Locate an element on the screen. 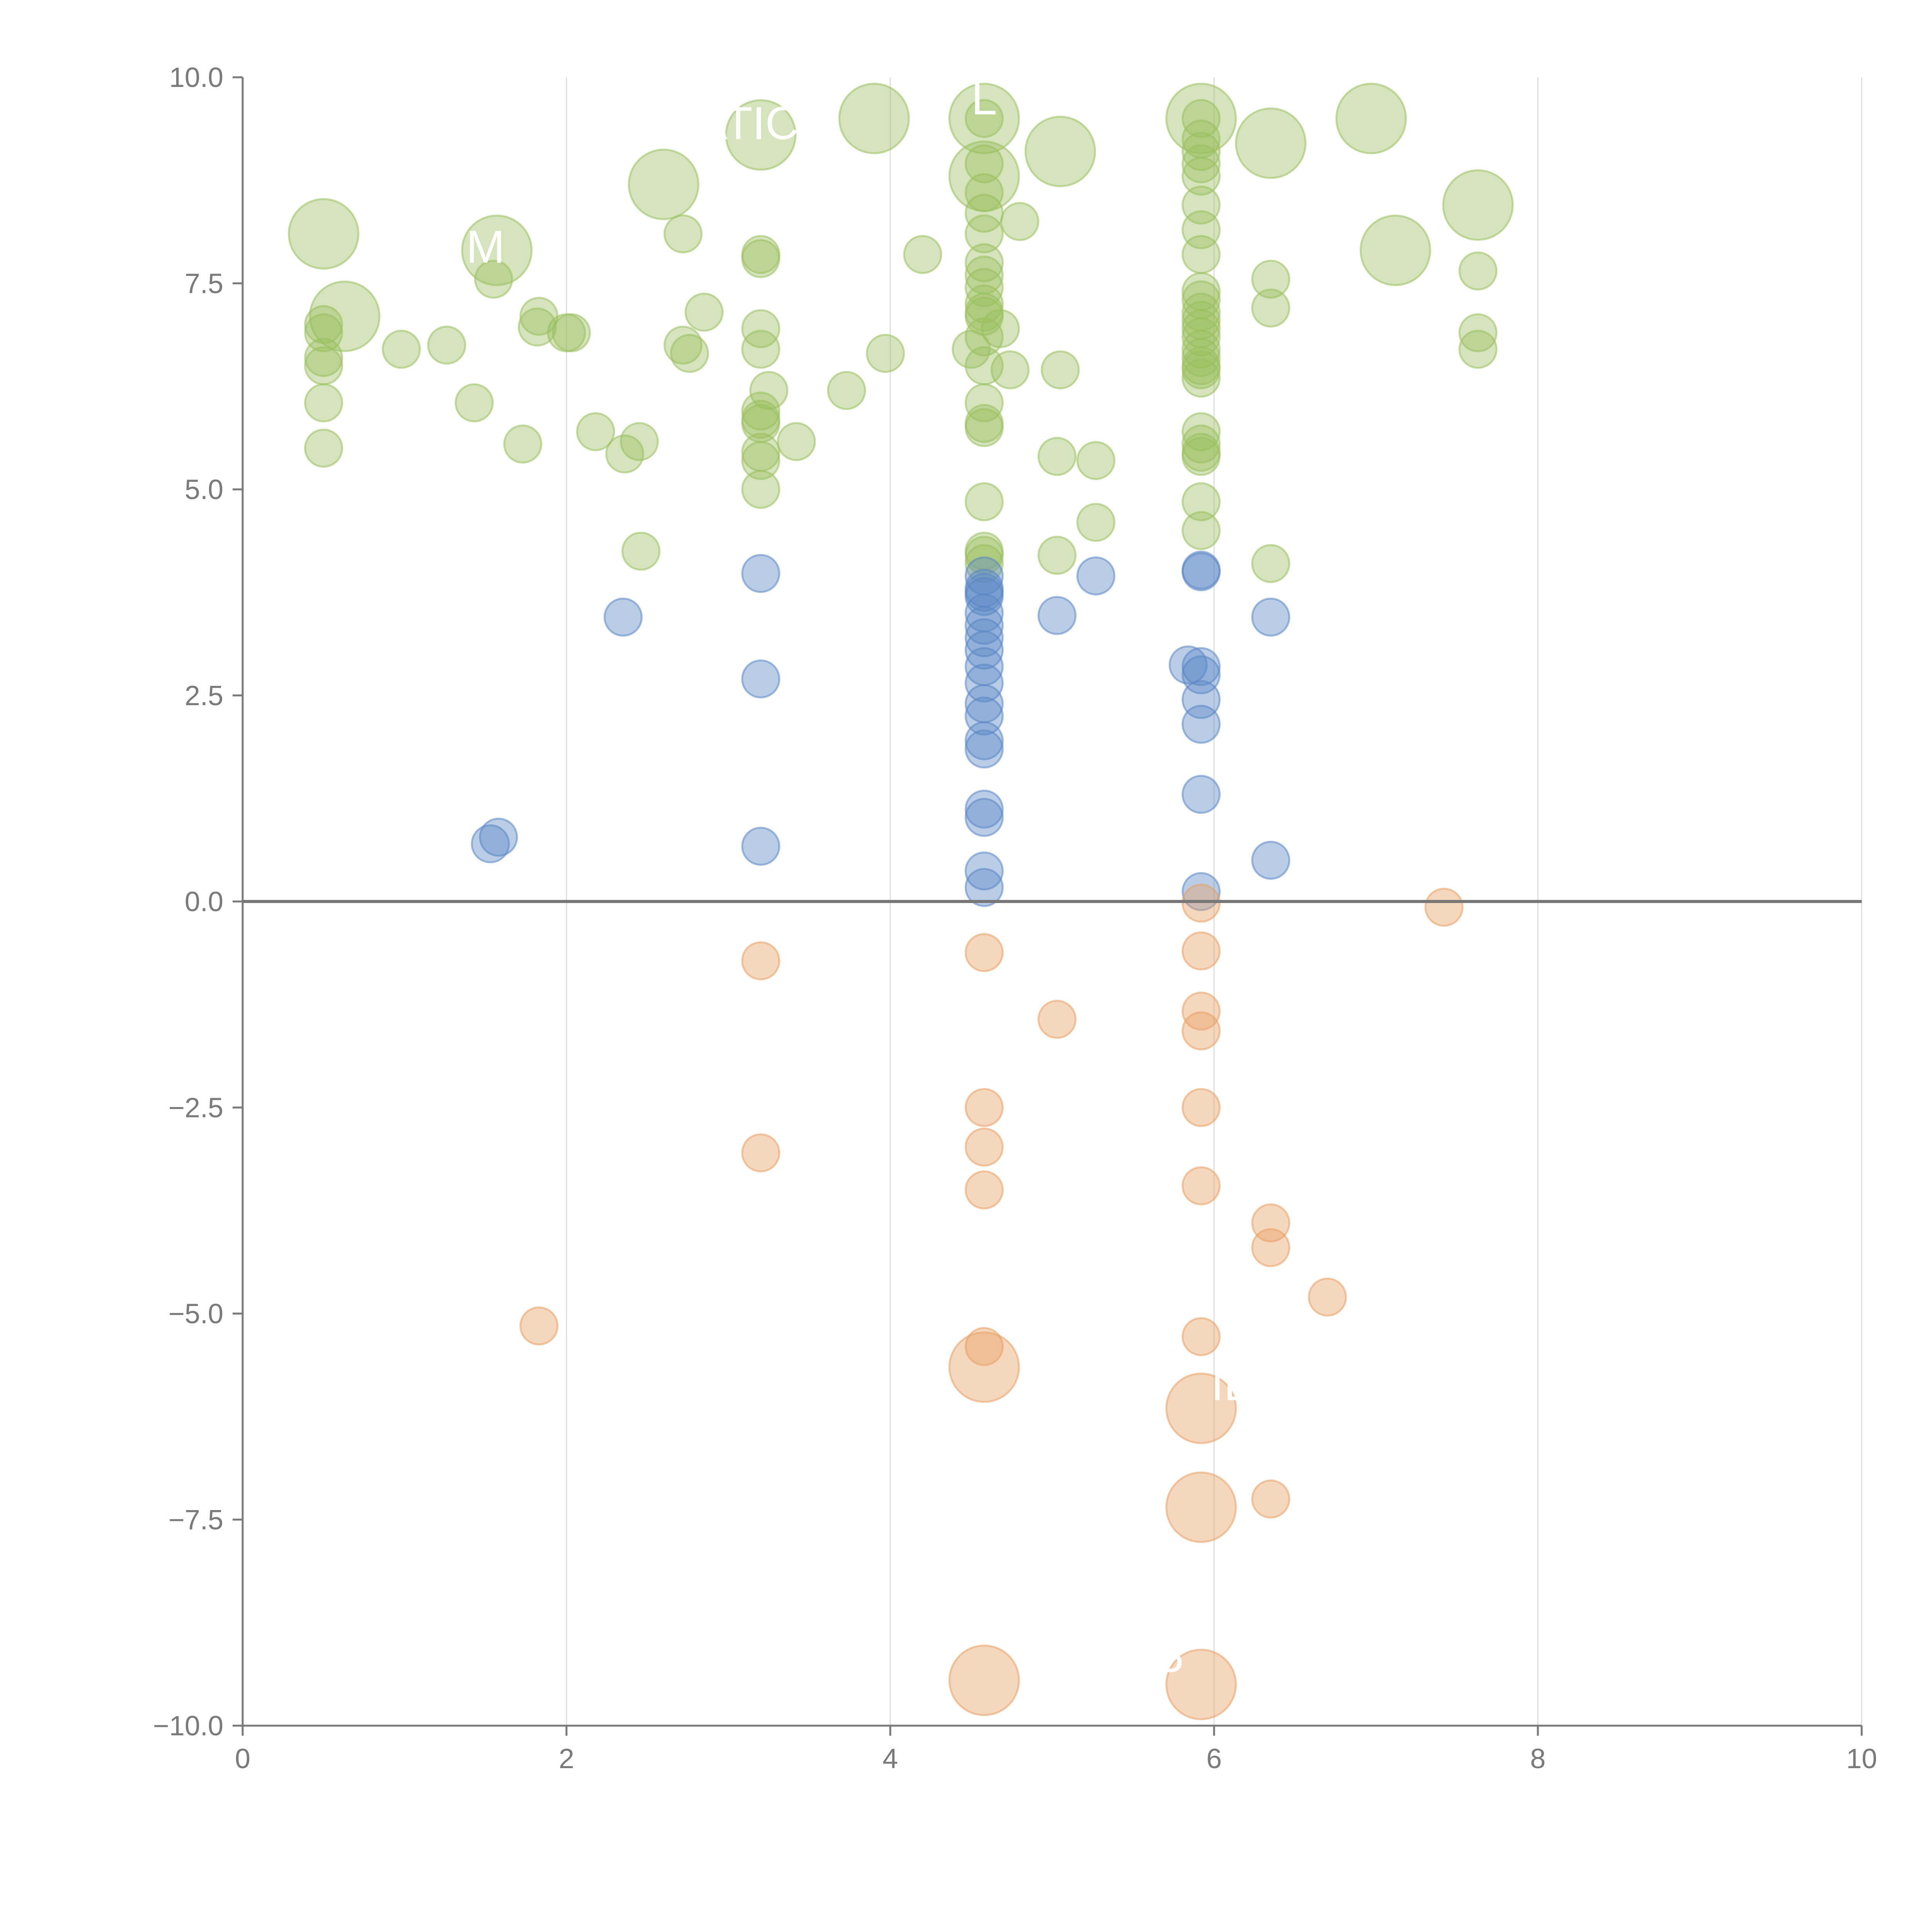  x-tick-label: 2 is located at coordinates (567, 1758).